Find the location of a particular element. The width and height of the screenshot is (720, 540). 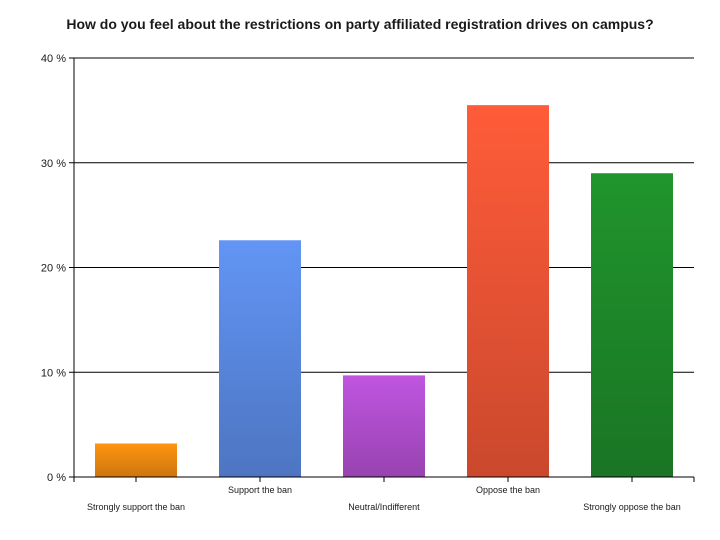

y-tick-label: 30 % is located at coordinates (53, 164).